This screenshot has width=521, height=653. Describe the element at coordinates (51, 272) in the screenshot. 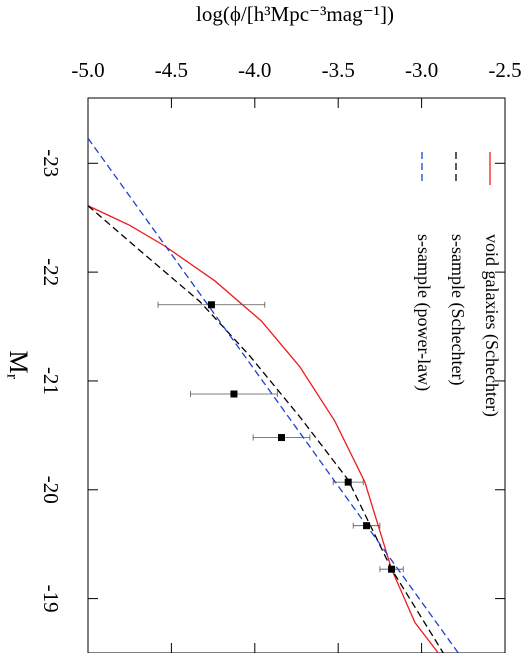

I see `x-tick-label: -22` at that location.